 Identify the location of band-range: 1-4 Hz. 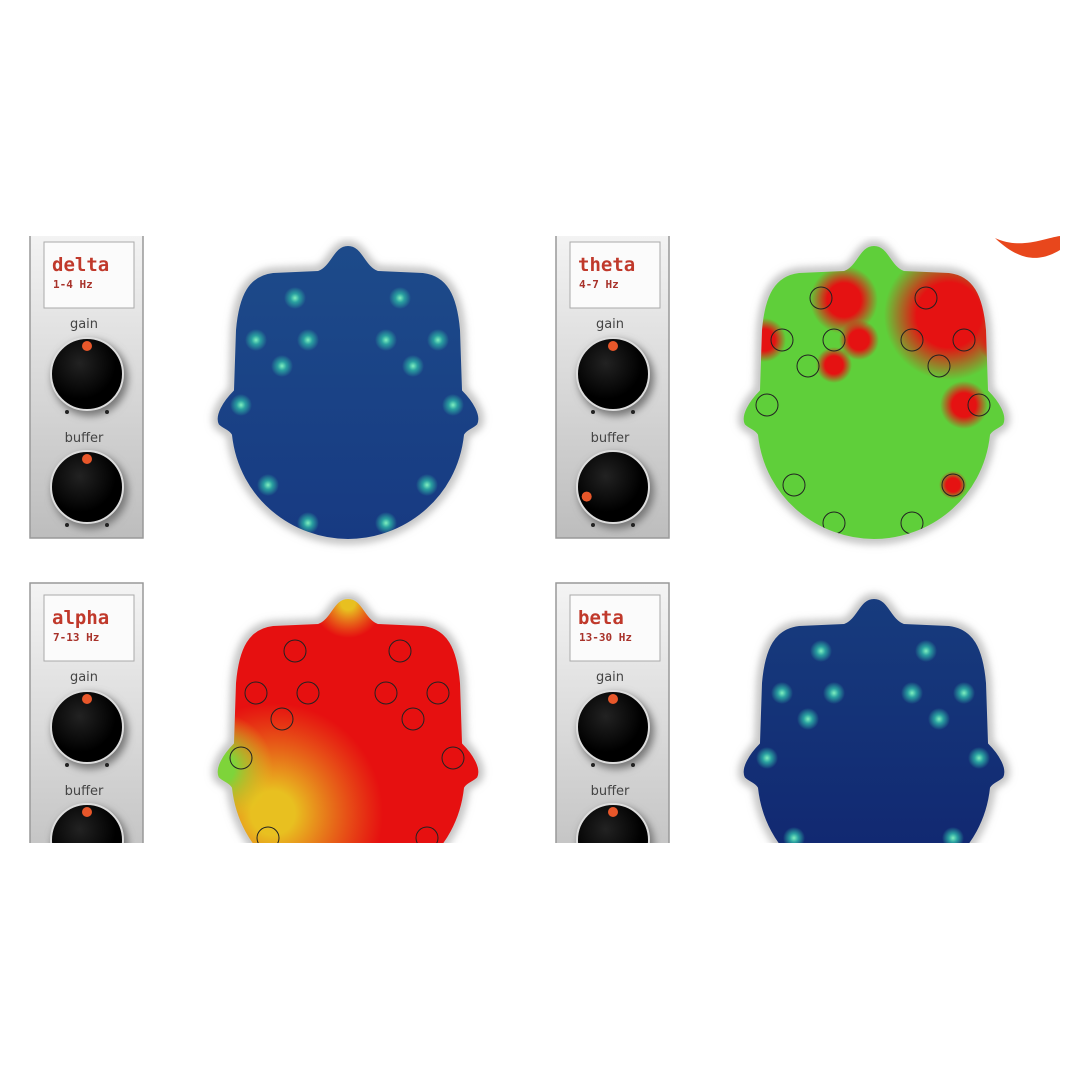
(73, 284).